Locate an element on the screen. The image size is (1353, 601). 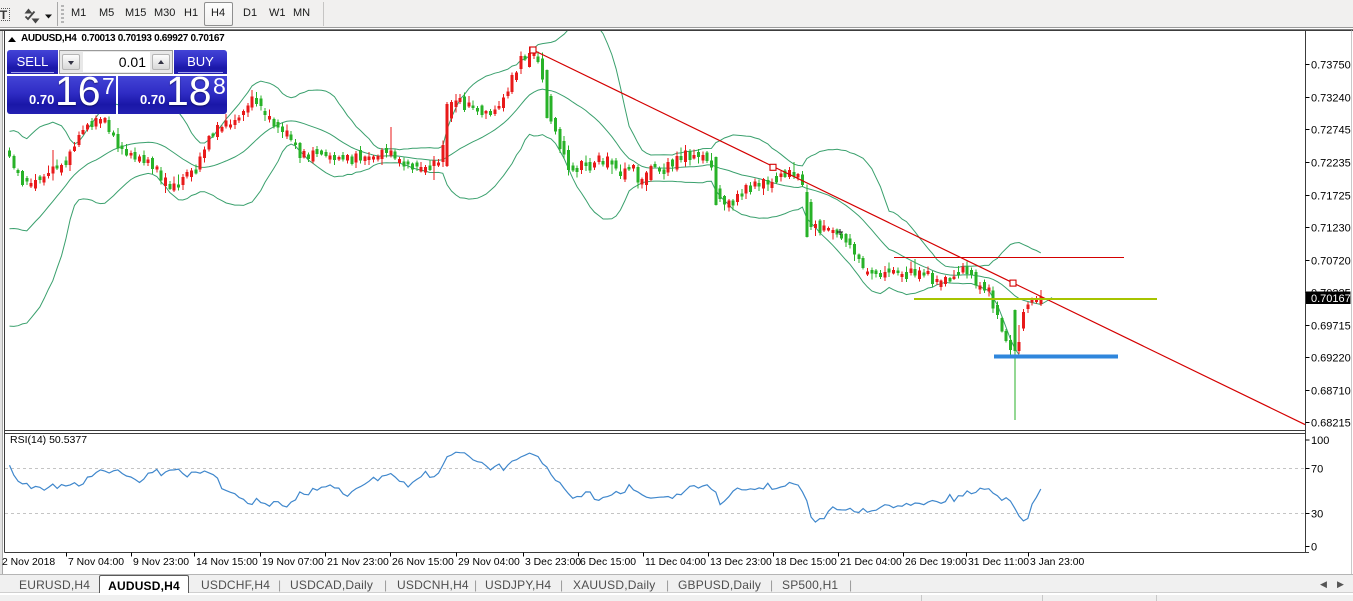
svg-text: 2 Nov 2018 is located at coordinates (28, 562).